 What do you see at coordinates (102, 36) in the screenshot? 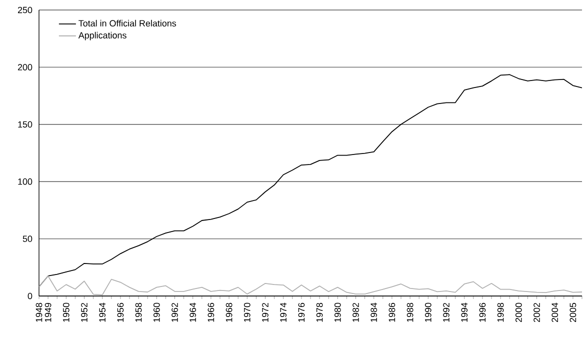
I see `legend-label: Applications` at bounding box center [102, 36].